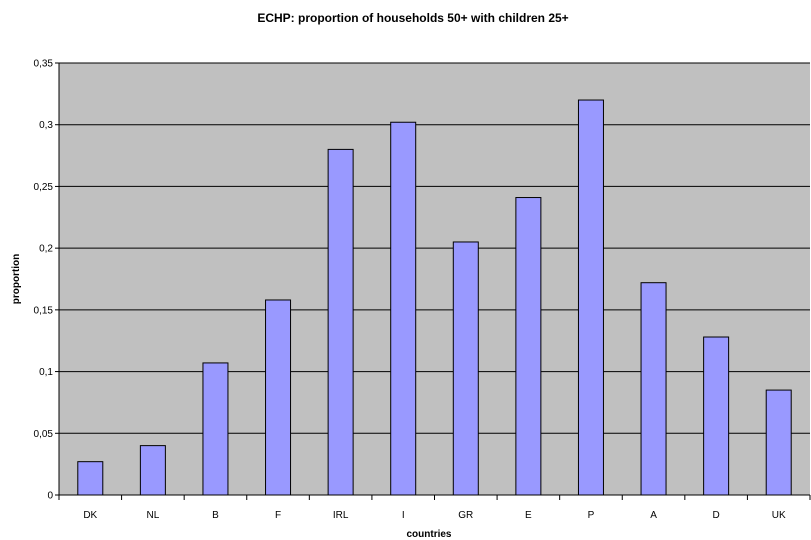 This screenshot has width=811, height=540. What do you see at coordinates (152, 515) in the screenshot?
I see `x-tick-label: NL` at bounding box center [152, 515].